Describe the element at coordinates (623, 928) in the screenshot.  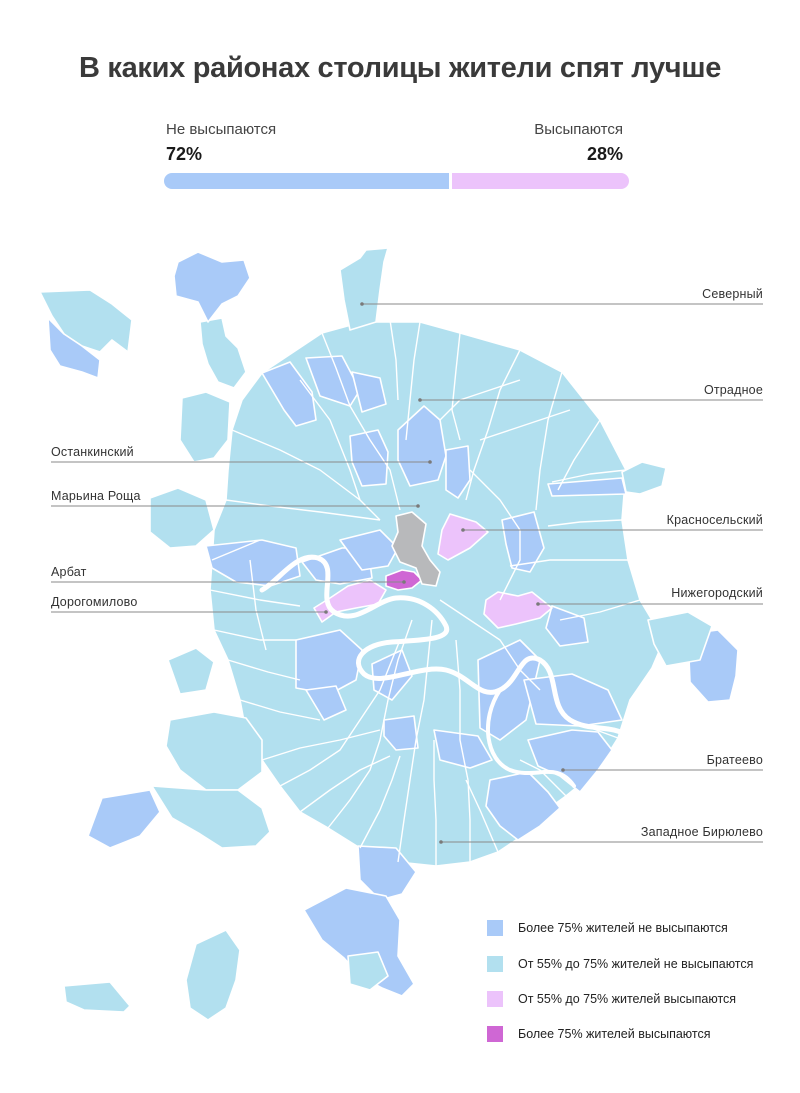
I see `legend-label: Более 75% жителей не высыпаются` at that location.